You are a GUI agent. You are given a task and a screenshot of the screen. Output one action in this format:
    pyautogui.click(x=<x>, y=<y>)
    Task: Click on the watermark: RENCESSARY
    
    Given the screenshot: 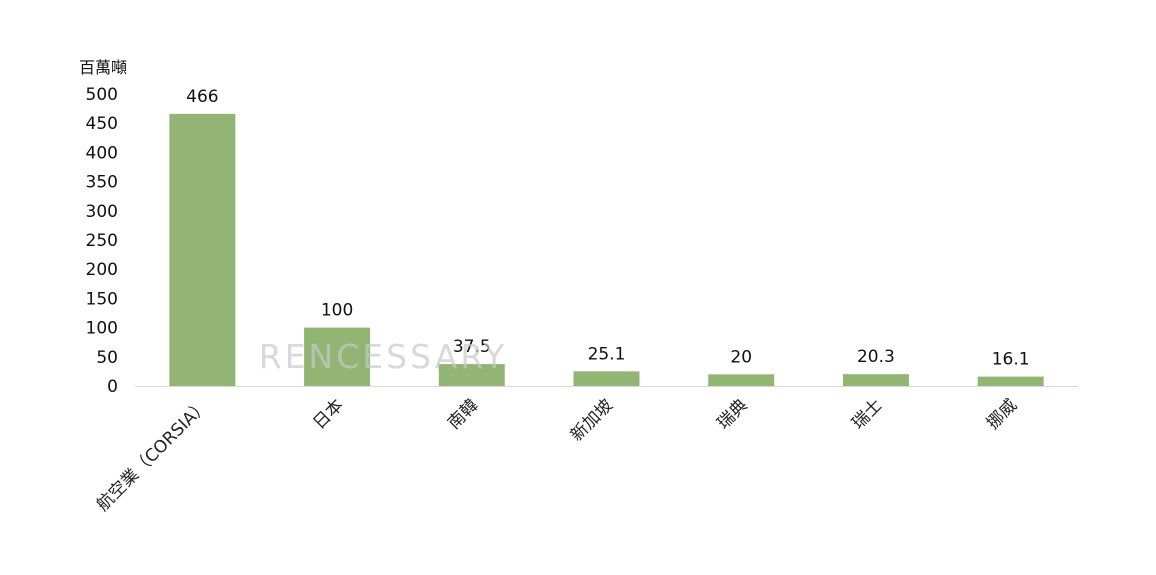 What is the action you would take?
    pyautogui.click(x=383, y=356)
    